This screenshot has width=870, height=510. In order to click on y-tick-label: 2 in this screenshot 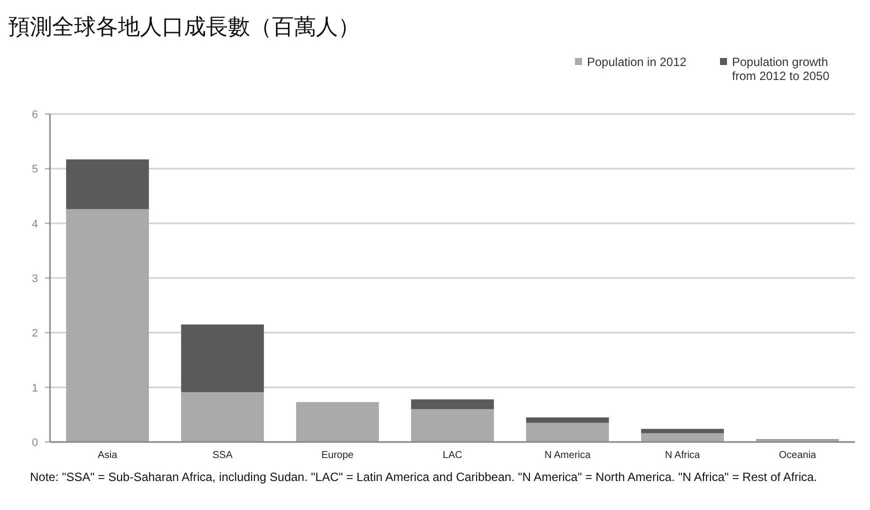, I will do `click(35, 334)`.